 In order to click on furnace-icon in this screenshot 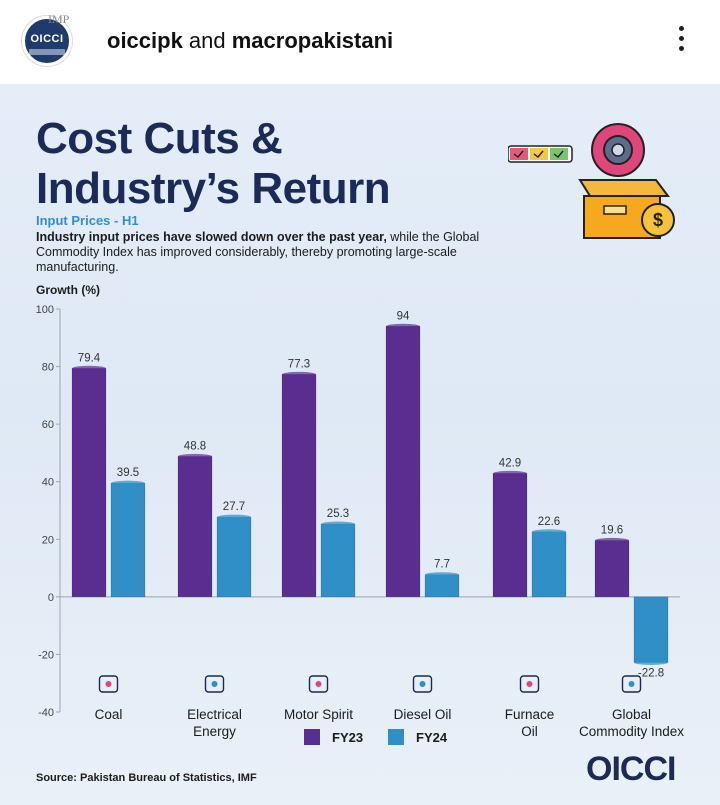, I will do `click(529, 684)`.